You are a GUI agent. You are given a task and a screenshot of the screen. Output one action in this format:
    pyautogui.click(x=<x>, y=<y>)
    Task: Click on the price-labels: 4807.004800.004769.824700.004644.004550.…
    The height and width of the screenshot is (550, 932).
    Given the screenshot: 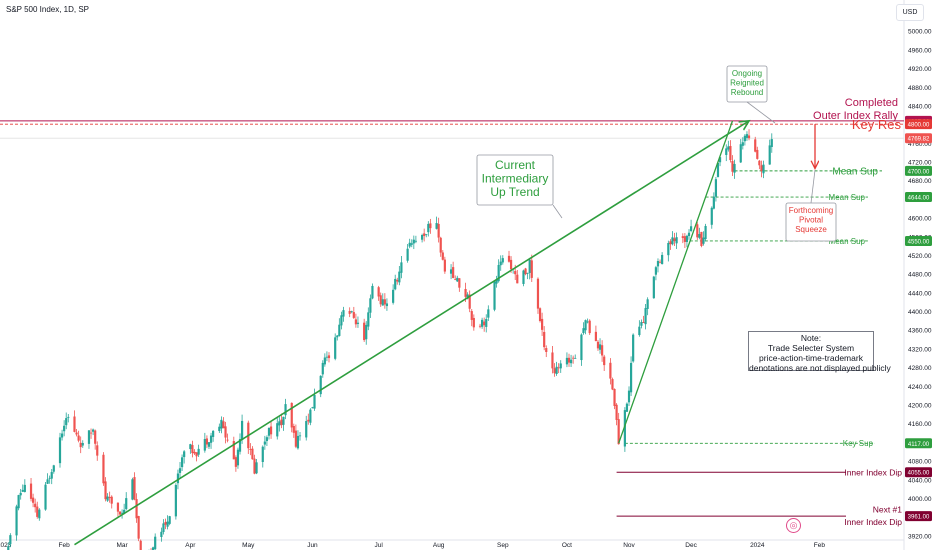 What is the action you would take?
    pyautogui.click(x=918, y=318)
    